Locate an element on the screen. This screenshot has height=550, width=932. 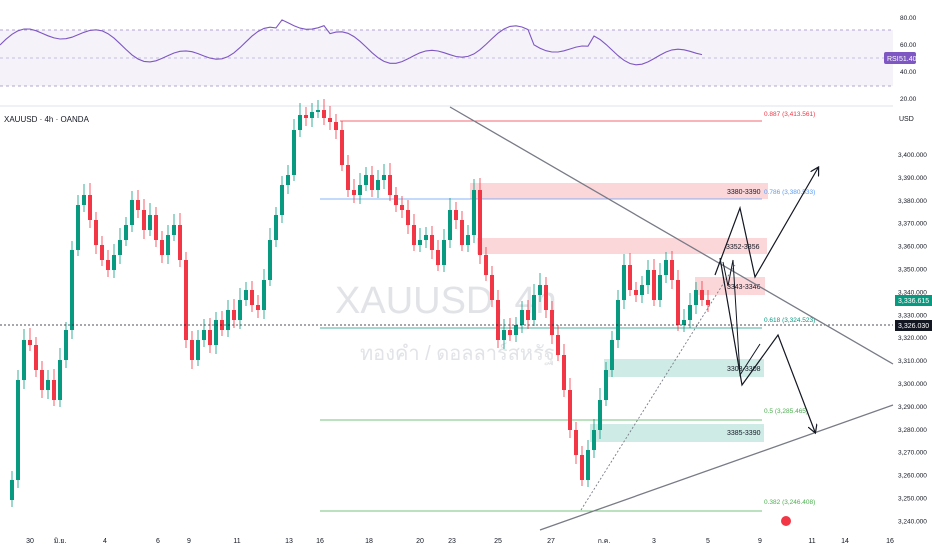
rising-dotted-trendline is located at coordinates (658, 387).